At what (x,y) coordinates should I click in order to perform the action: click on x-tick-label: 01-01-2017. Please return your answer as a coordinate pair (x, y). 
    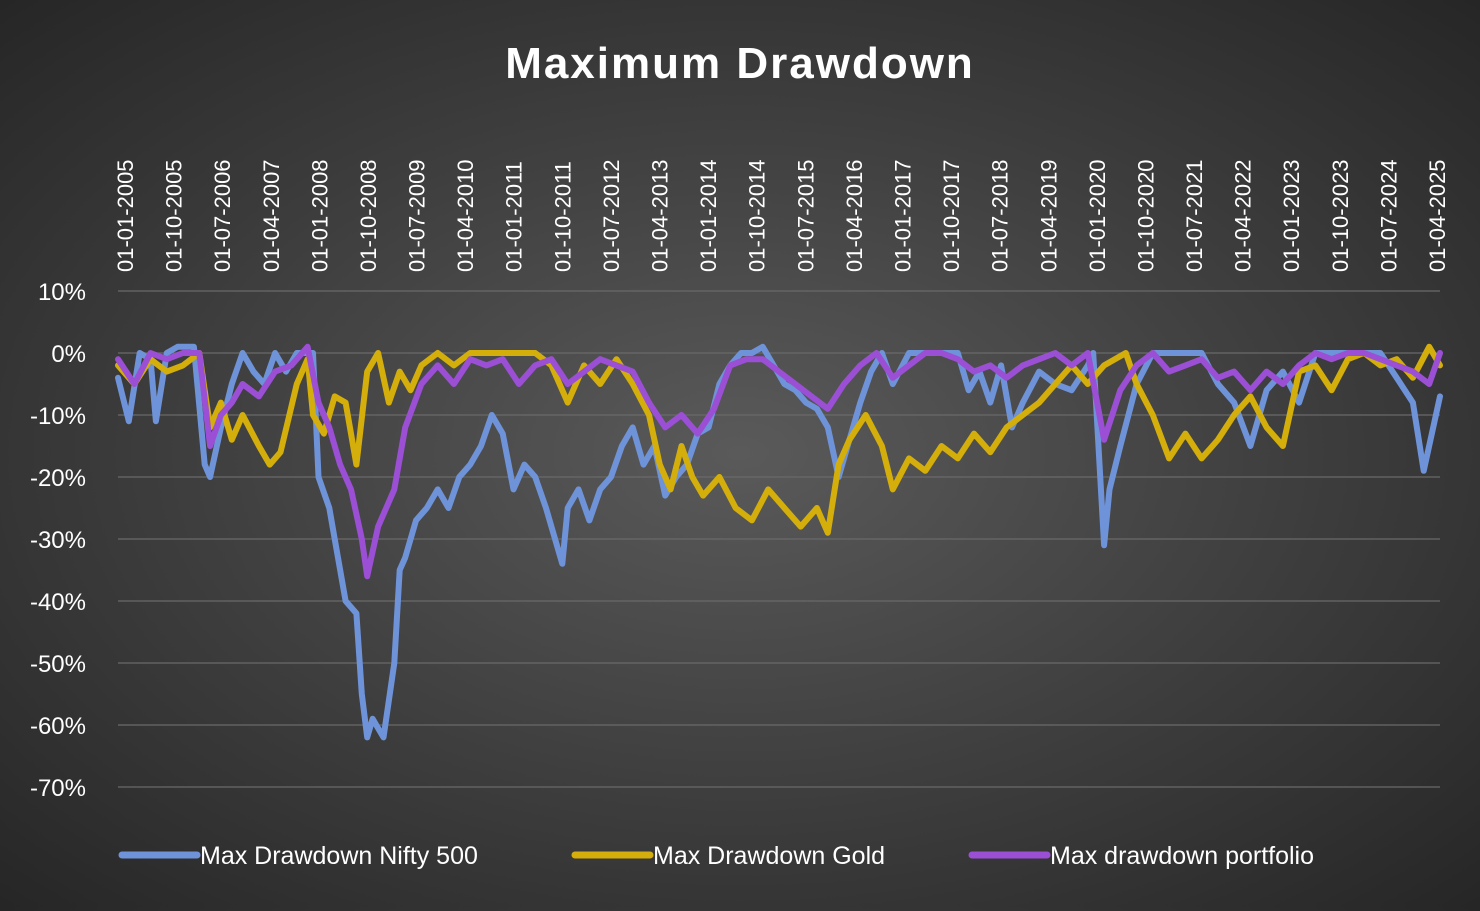
    Looking at the image, I should click on (902, 215).